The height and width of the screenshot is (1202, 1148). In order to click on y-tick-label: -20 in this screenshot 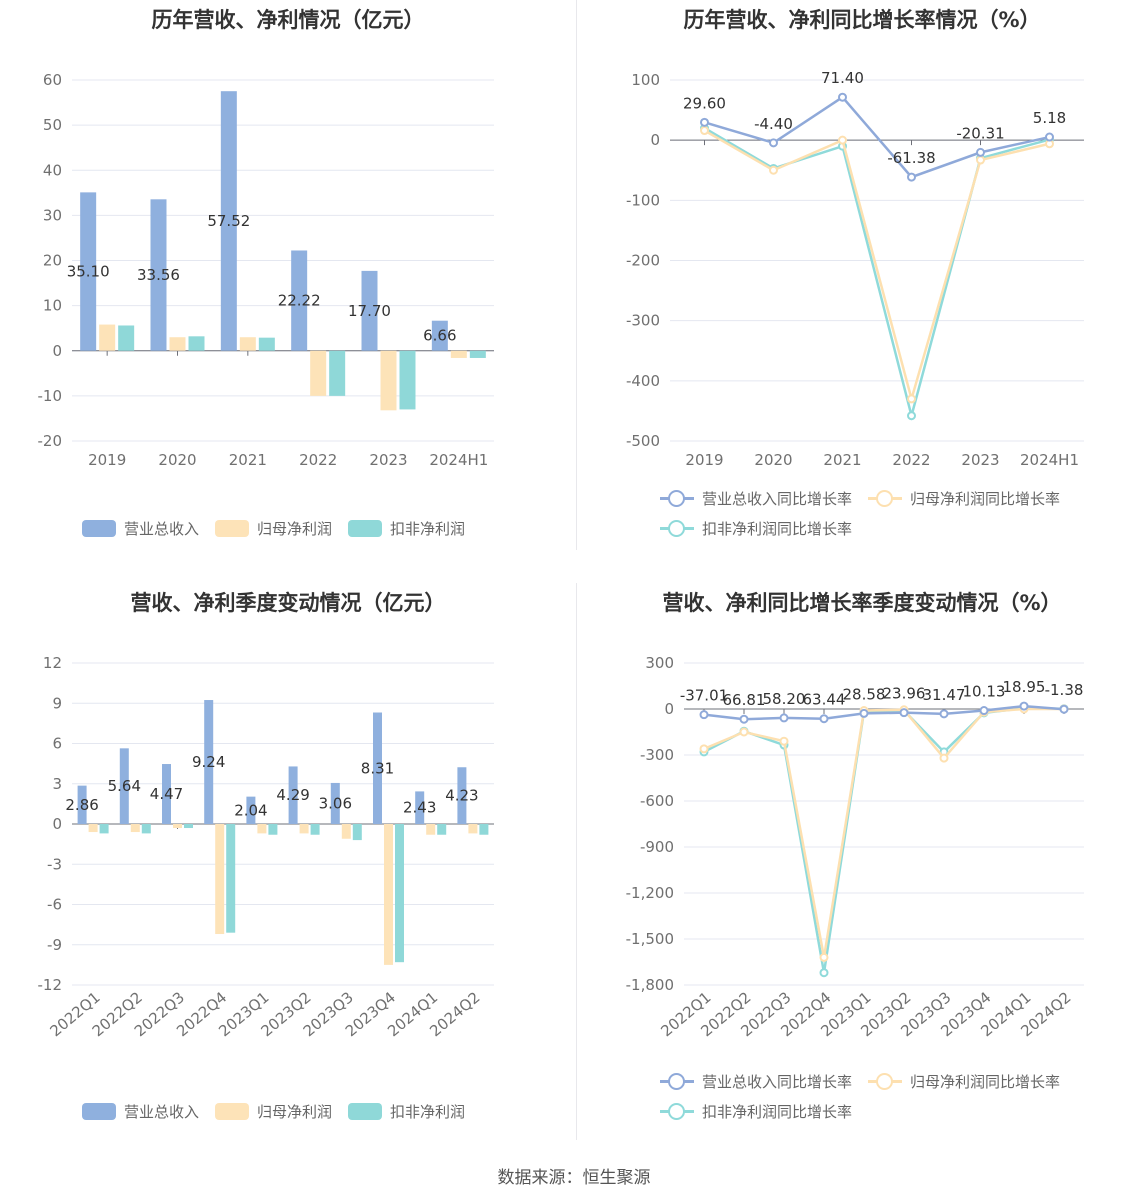, I will do `click(50, 441)`.